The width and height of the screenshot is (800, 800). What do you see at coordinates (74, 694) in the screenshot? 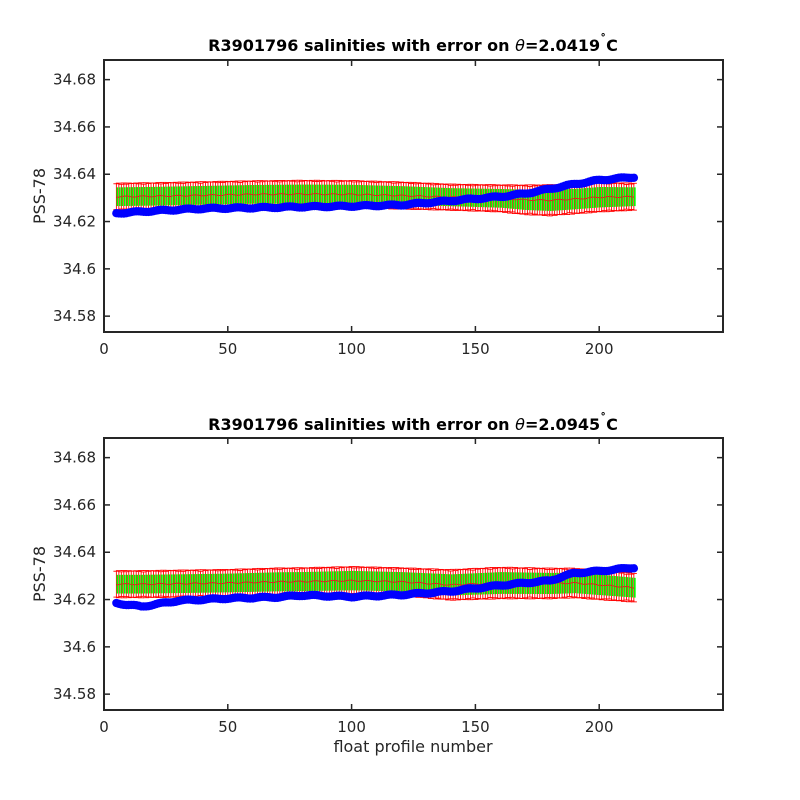
I see `bottom-y-tick-label: 34.58` at bounding box center [74, 694].